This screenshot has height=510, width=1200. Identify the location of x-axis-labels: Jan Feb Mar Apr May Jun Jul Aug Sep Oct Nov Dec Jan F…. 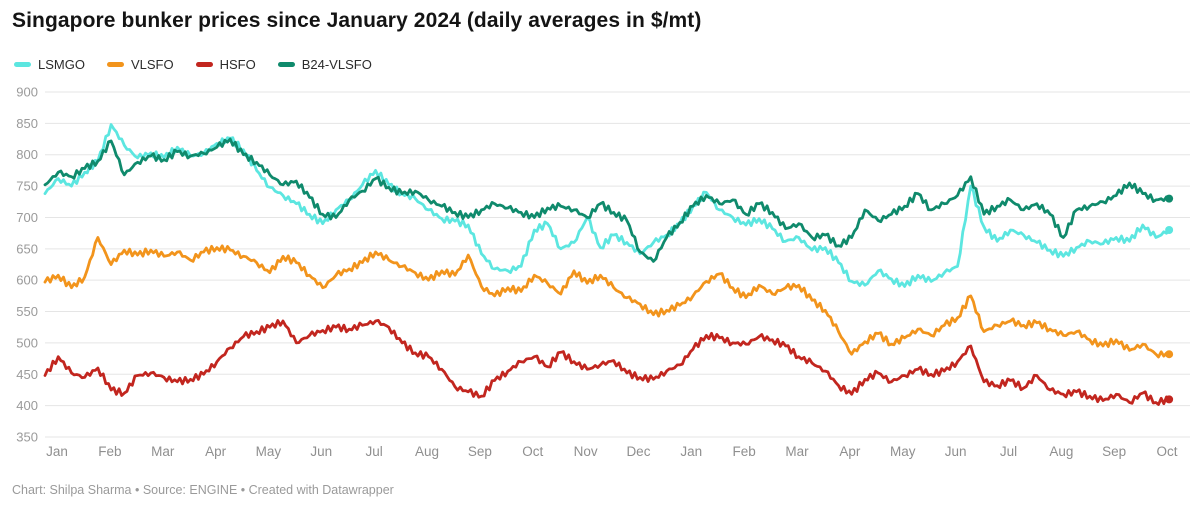
(612, 451).